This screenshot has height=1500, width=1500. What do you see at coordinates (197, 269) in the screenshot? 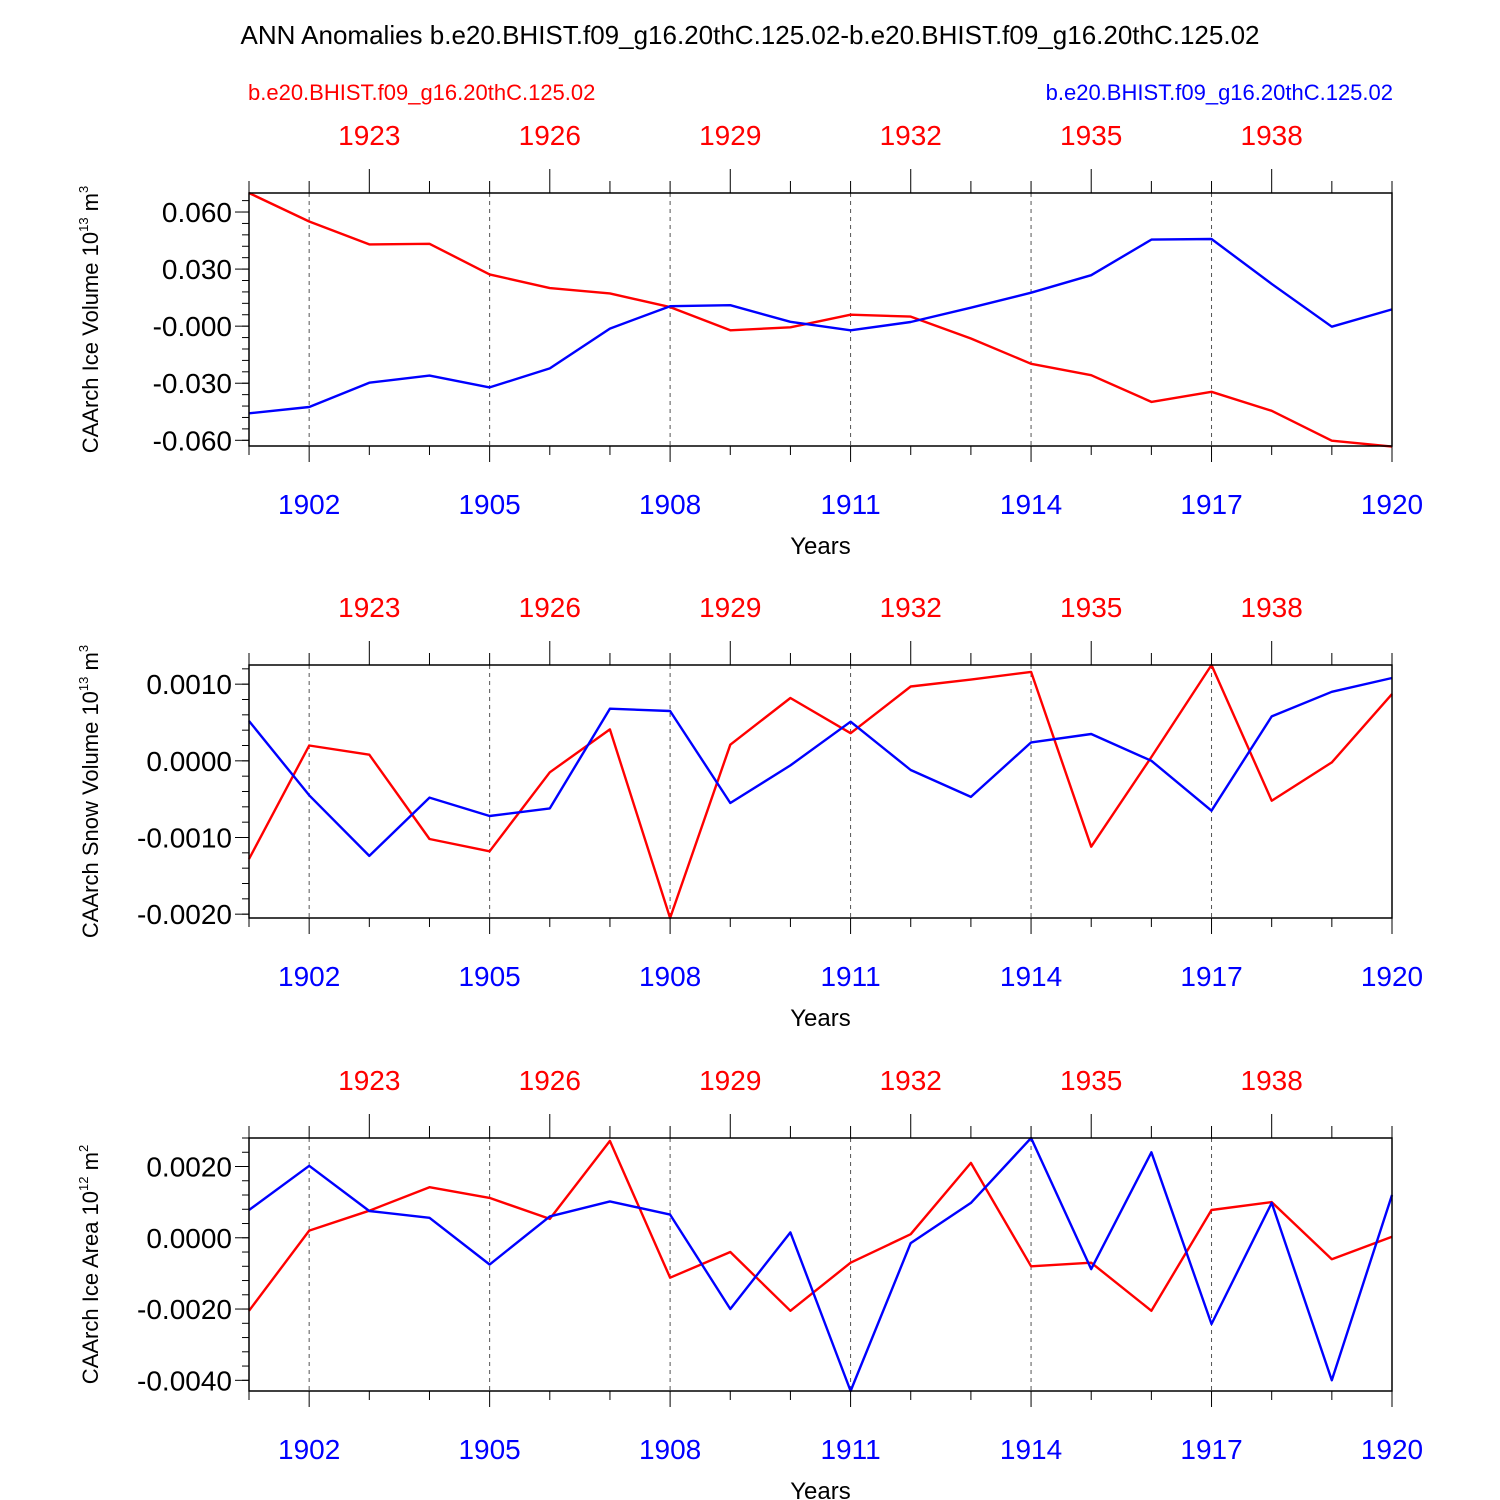
I see `y-tick-label: 0.030` at bounding box center [197, 269].